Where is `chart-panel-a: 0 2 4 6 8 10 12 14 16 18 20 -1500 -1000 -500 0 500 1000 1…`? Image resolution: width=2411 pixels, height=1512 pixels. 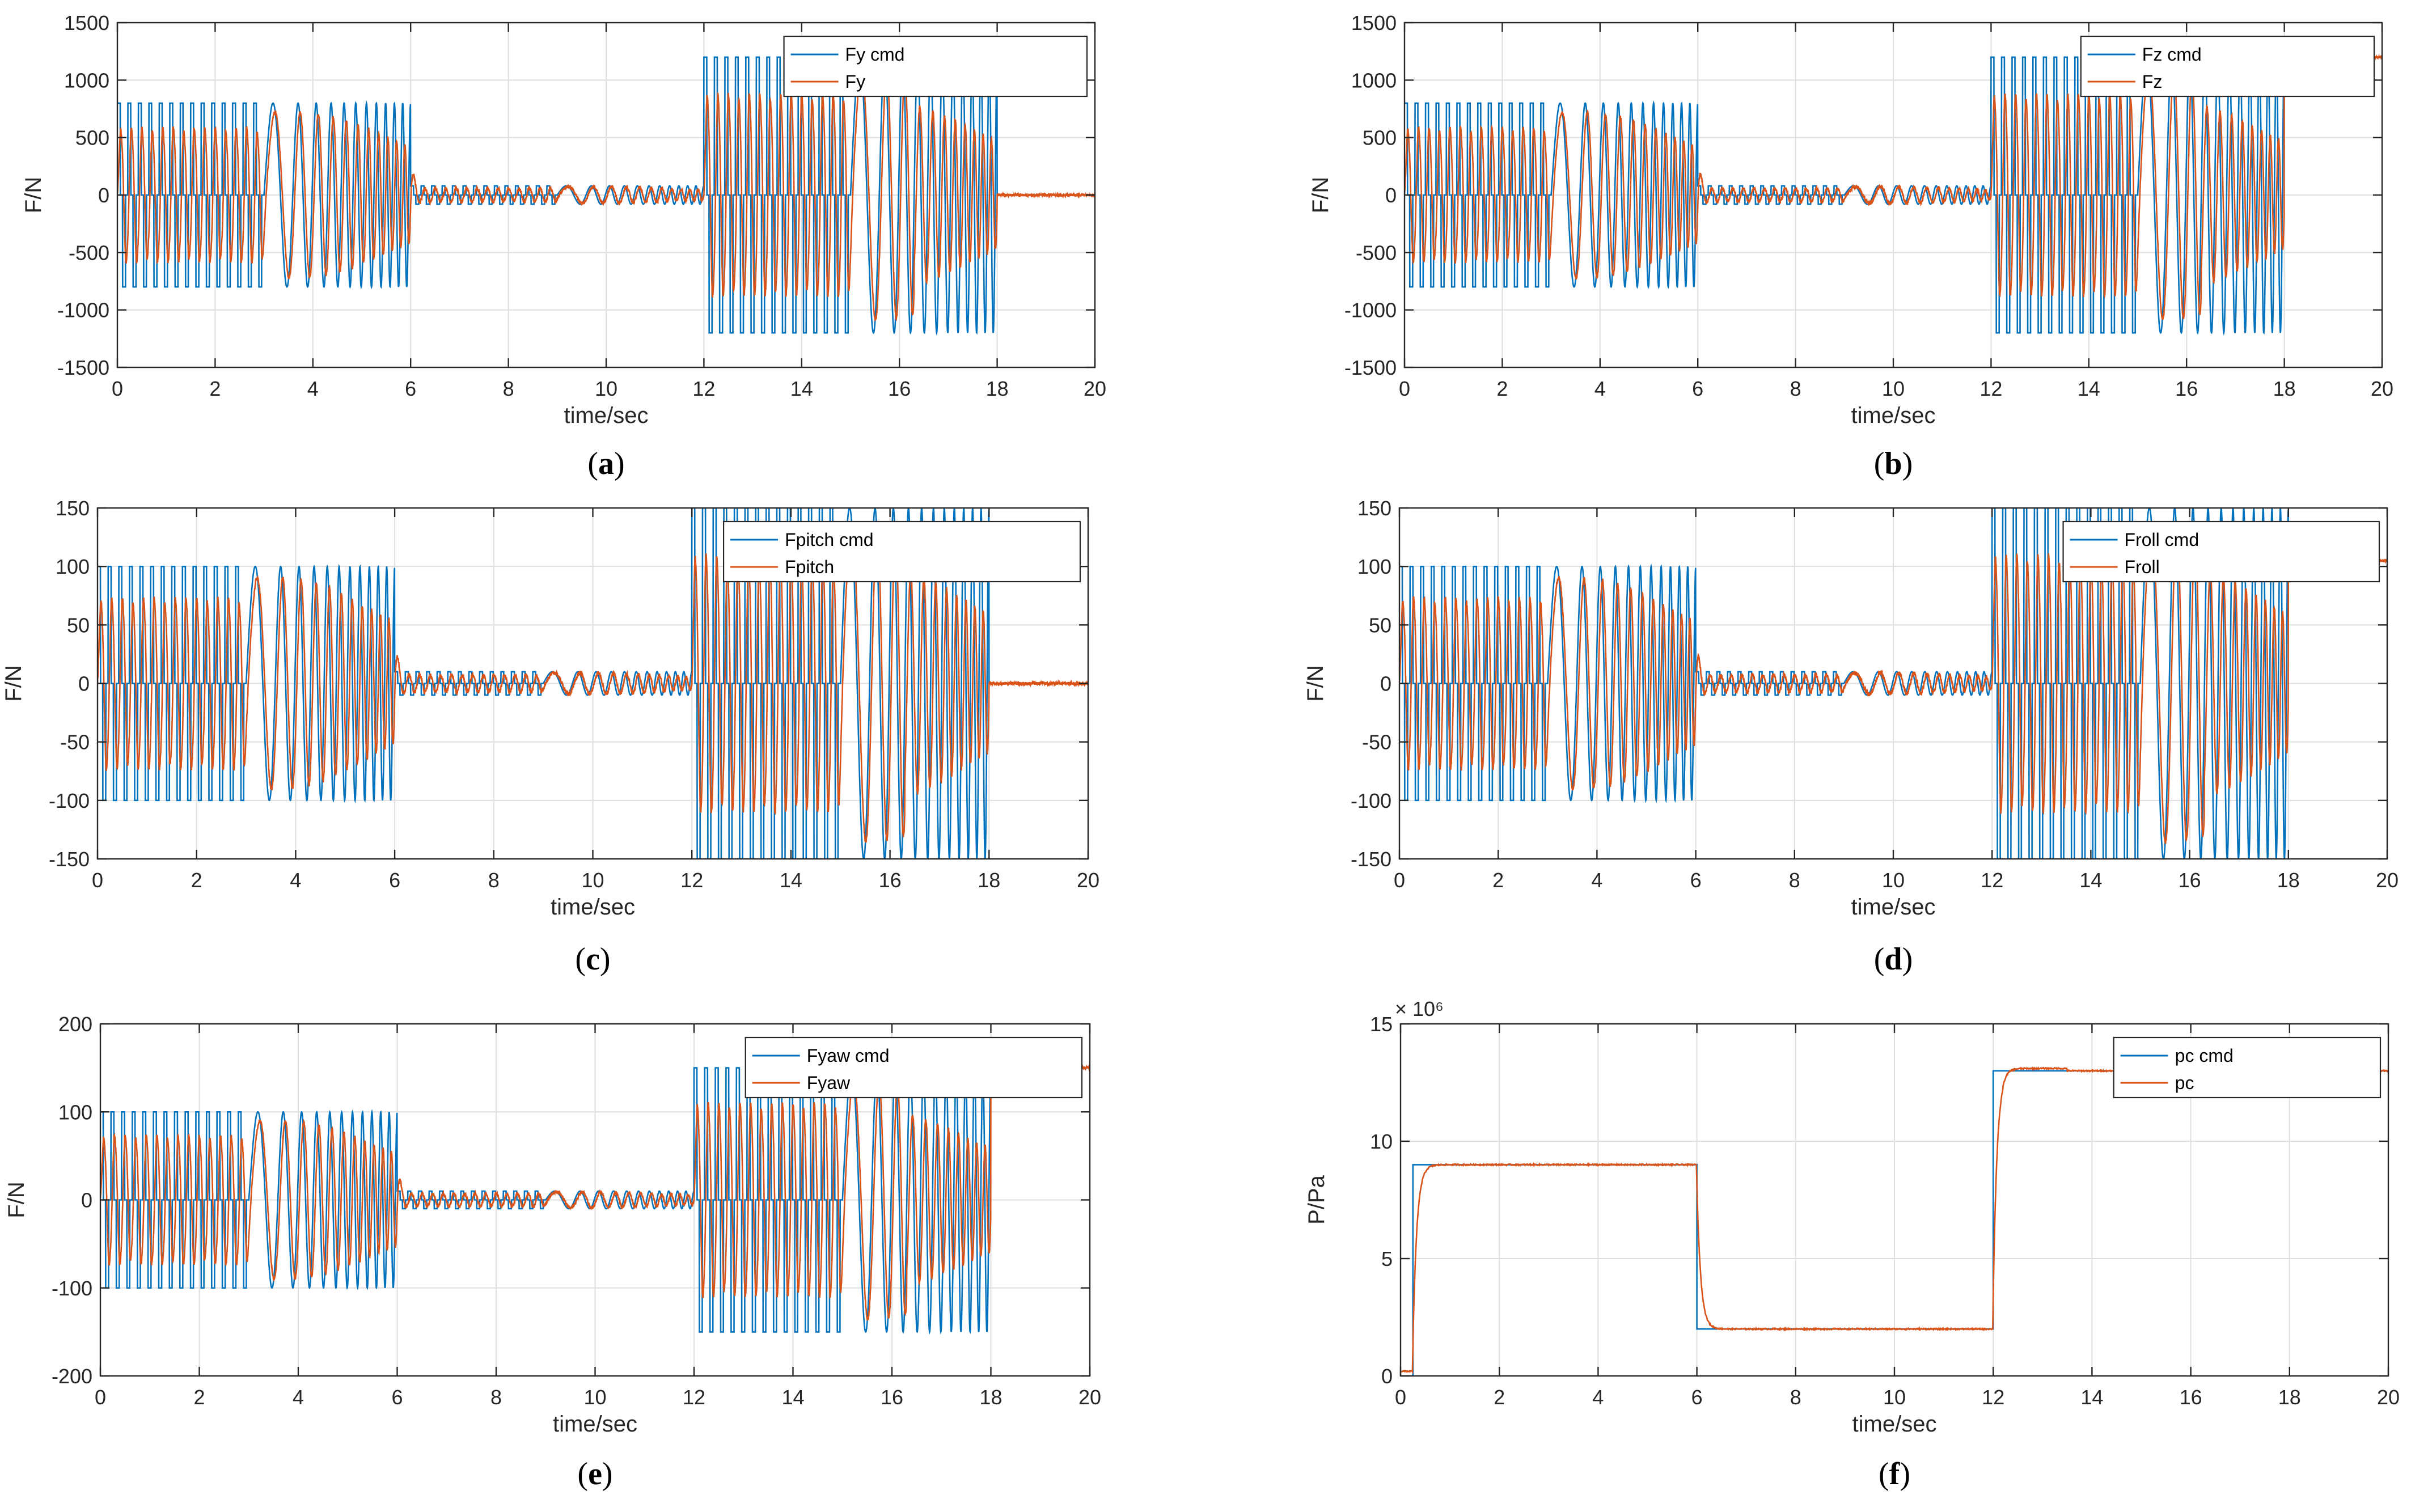 chart-panel-a: 0 2 4 6 8 10 12 14 16 18 20 -1500 -1000 -500 0 500 1000 1… is located at coordinates (563, 246).